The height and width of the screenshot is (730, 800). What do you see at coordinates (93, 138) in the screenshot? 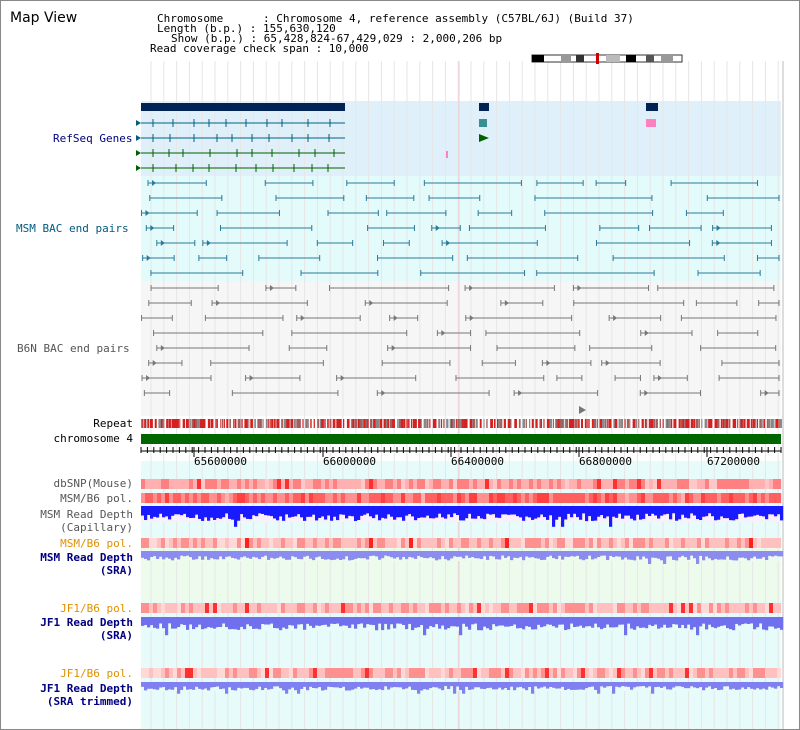
I see `track-label-refseq: RefSeq Genes` at bounding box center [93, 138].